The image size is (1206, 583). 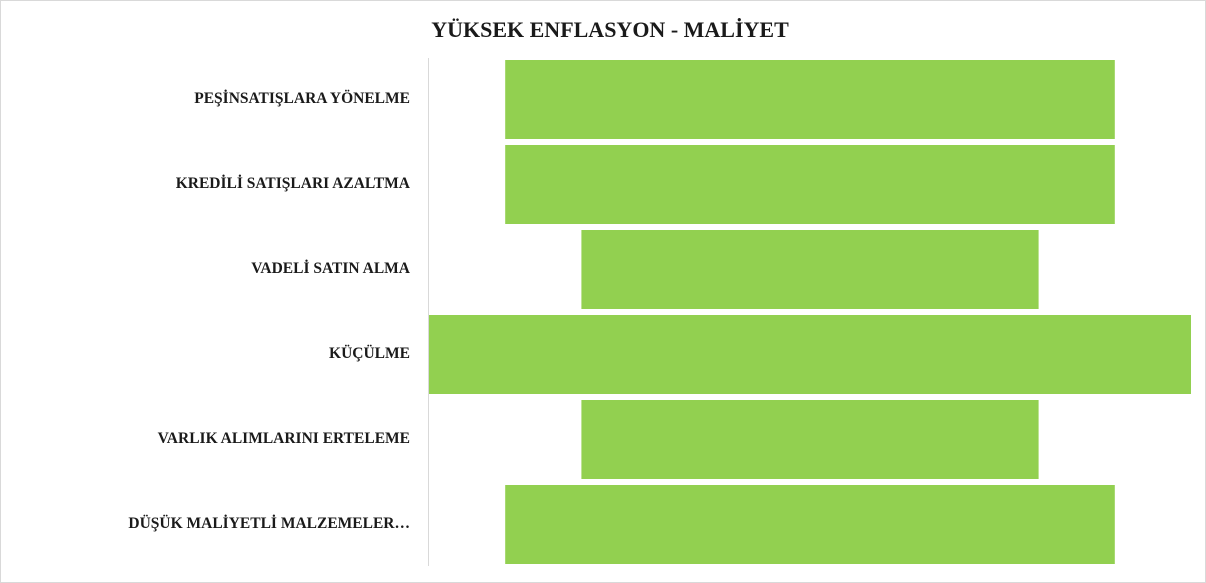 What do you see at coordinates (293, 183) in the screenshot?
I see `category-label: KREDİLİ SATIŞLARI AZALTMA` at bounding box center [293, 183].